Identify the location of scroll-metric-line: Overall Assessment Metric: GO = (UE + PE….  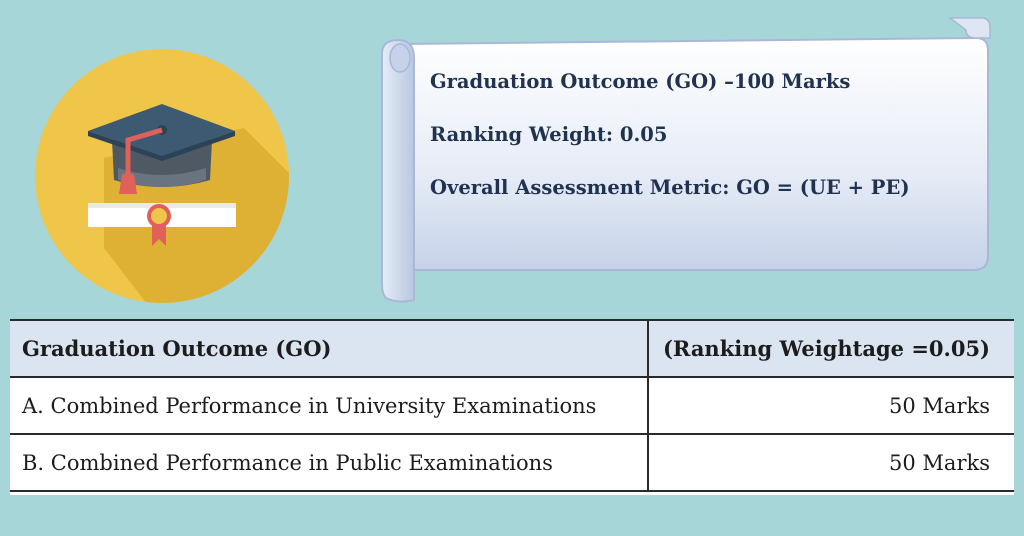
(670, 187).